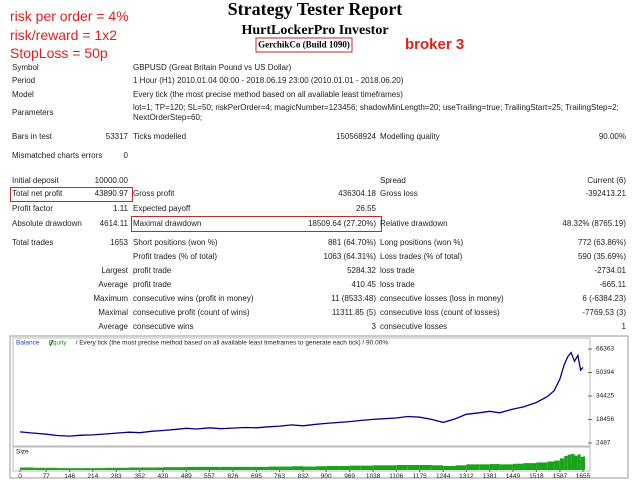  What do you see at coordinates (466, 476) in the screenshot?
I see `x-tick-label: 1312` at bounding box center [466, 476].